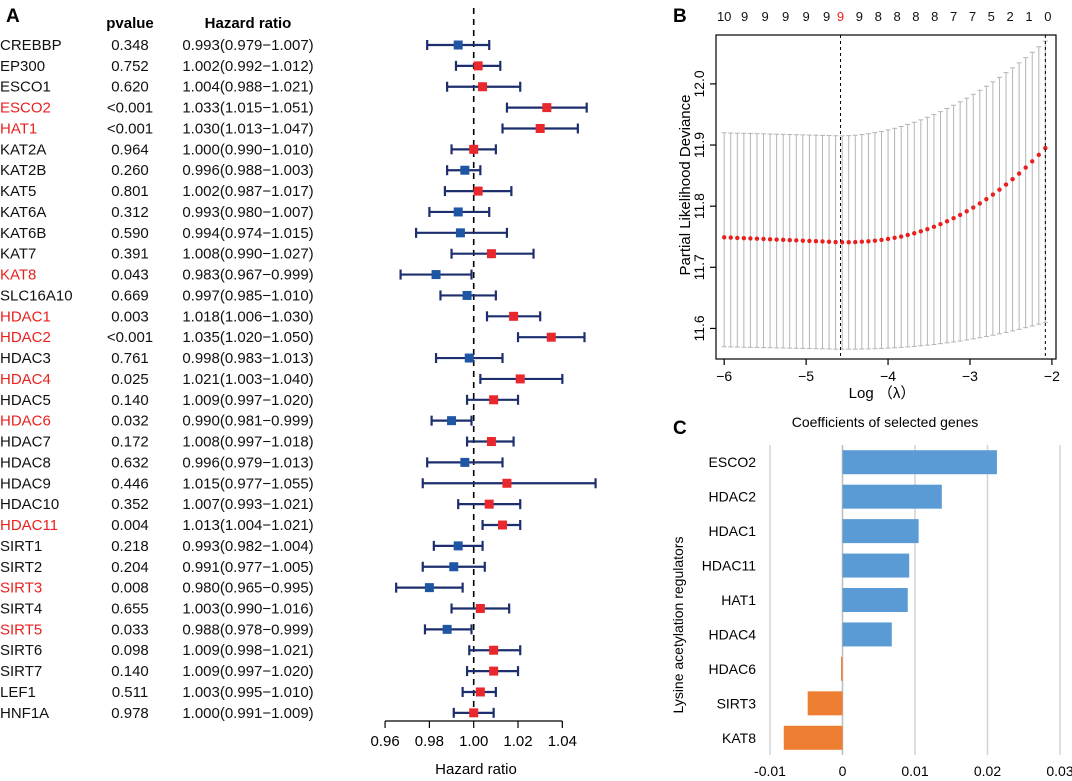  Describe the element at coordinates (991, 16) in the screenshot. I see `nonzero-count-label: 5` at that location.